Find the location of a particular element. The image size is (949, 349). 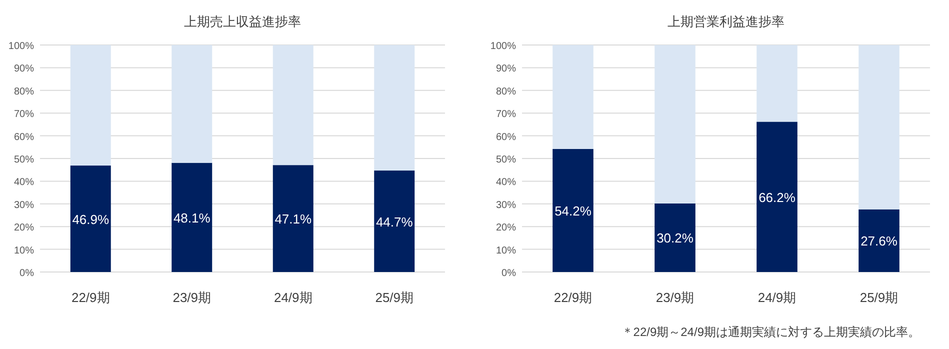

data-label: 30.2% is located at coordinates (675, 238).